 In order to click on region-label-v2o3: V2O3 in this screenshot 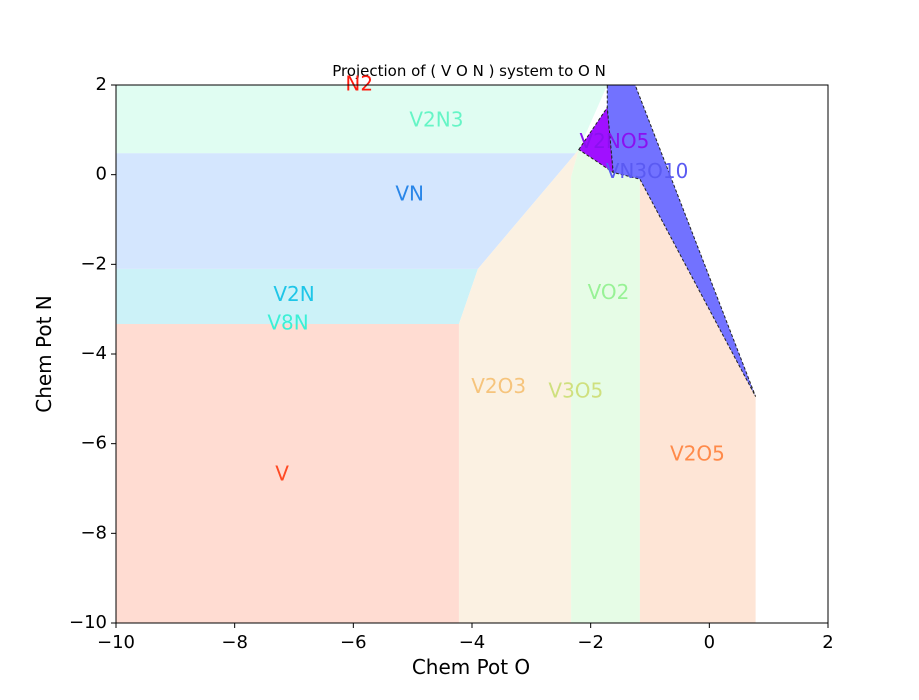, I will do `click(498, 386)`.